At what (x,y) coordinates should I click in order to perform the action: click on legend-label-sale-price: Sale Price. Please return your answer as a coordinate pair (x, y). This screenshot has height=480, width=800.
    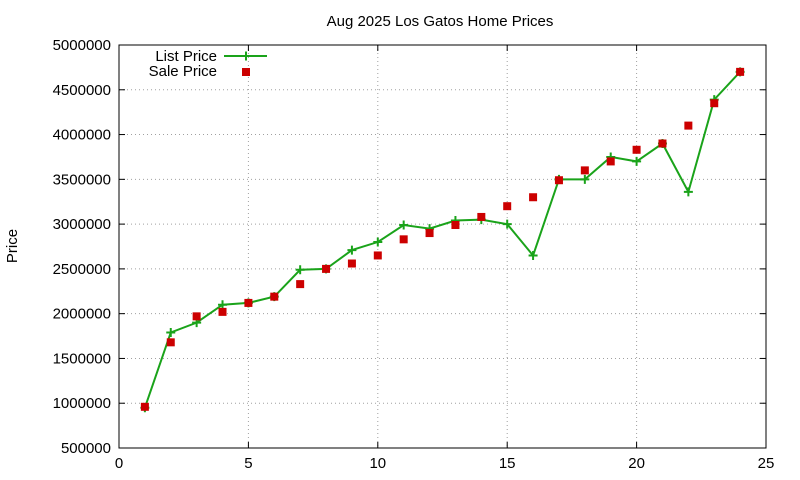
    Looking at the image, I should click on (183, 71).